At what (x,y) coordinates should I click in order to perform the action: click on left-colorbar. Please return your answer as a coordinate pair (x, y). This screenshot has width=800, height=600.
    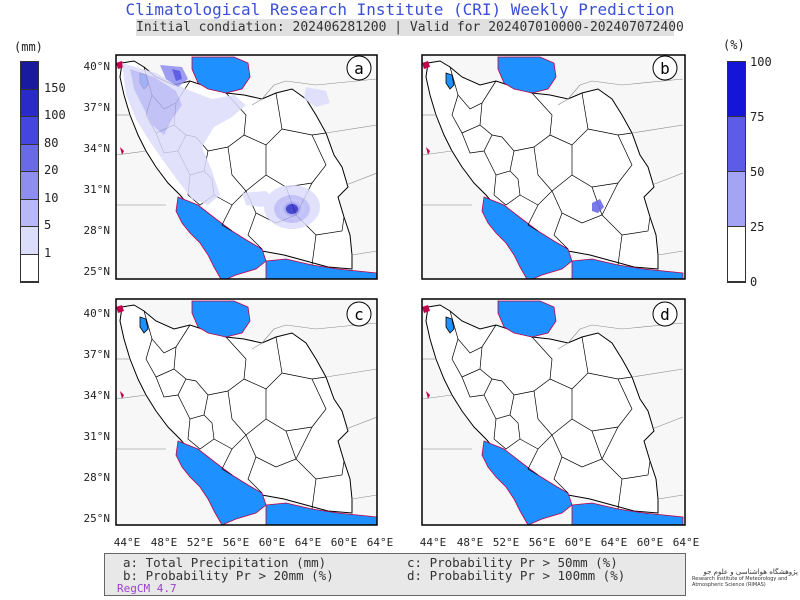
    Looking at the image, I should click on (29, 172).